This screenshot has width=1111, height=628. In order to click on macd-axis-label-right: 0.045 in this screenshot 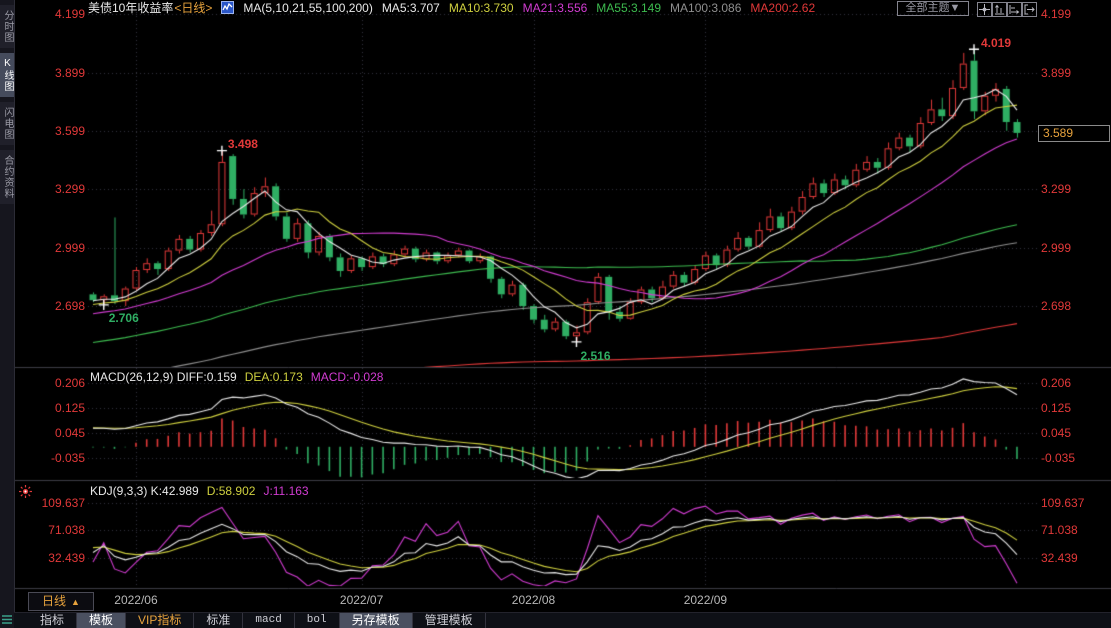, I will do `click(1056, 432)`.